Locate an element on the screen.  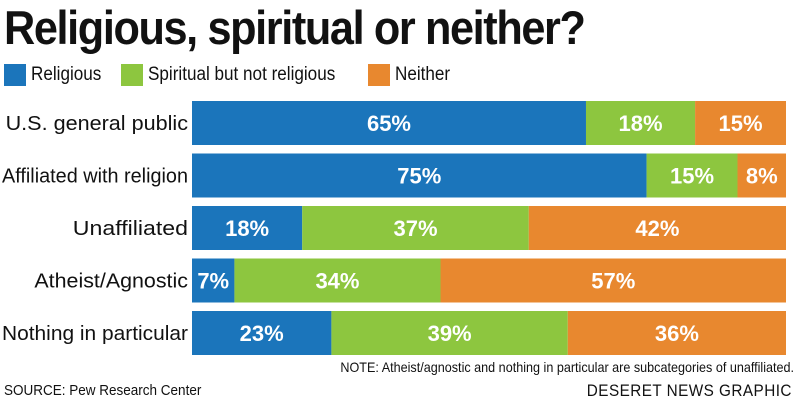
bar-u-s-general-public-spiritual-but-not-religious is located at coordinates (640, 123).